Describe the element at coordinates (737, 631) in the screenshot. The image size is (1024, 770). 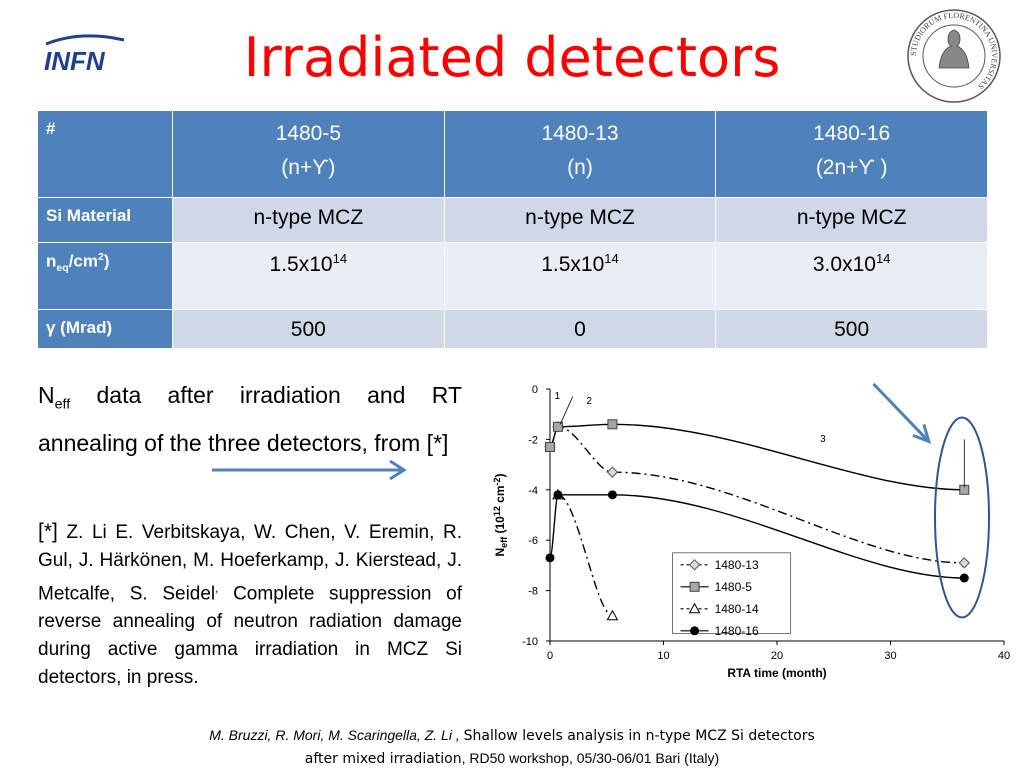
I see `legend-label-1480-16: 1480-16` at that location.